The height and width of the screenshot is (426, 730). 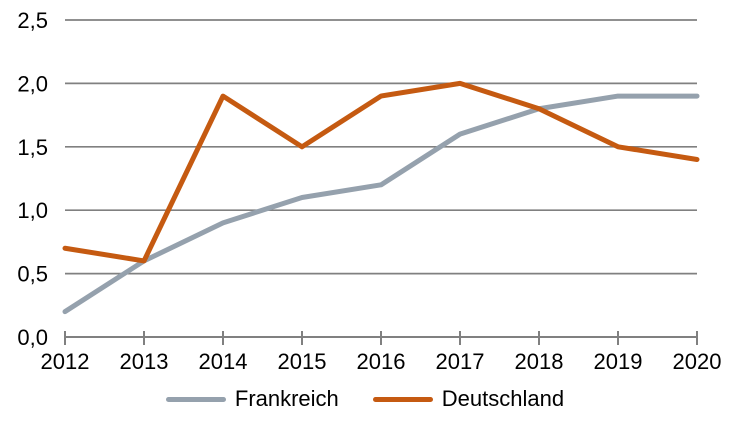 I want to click on y-axis-tick-label: 1,0, so click(x=32, y=210).